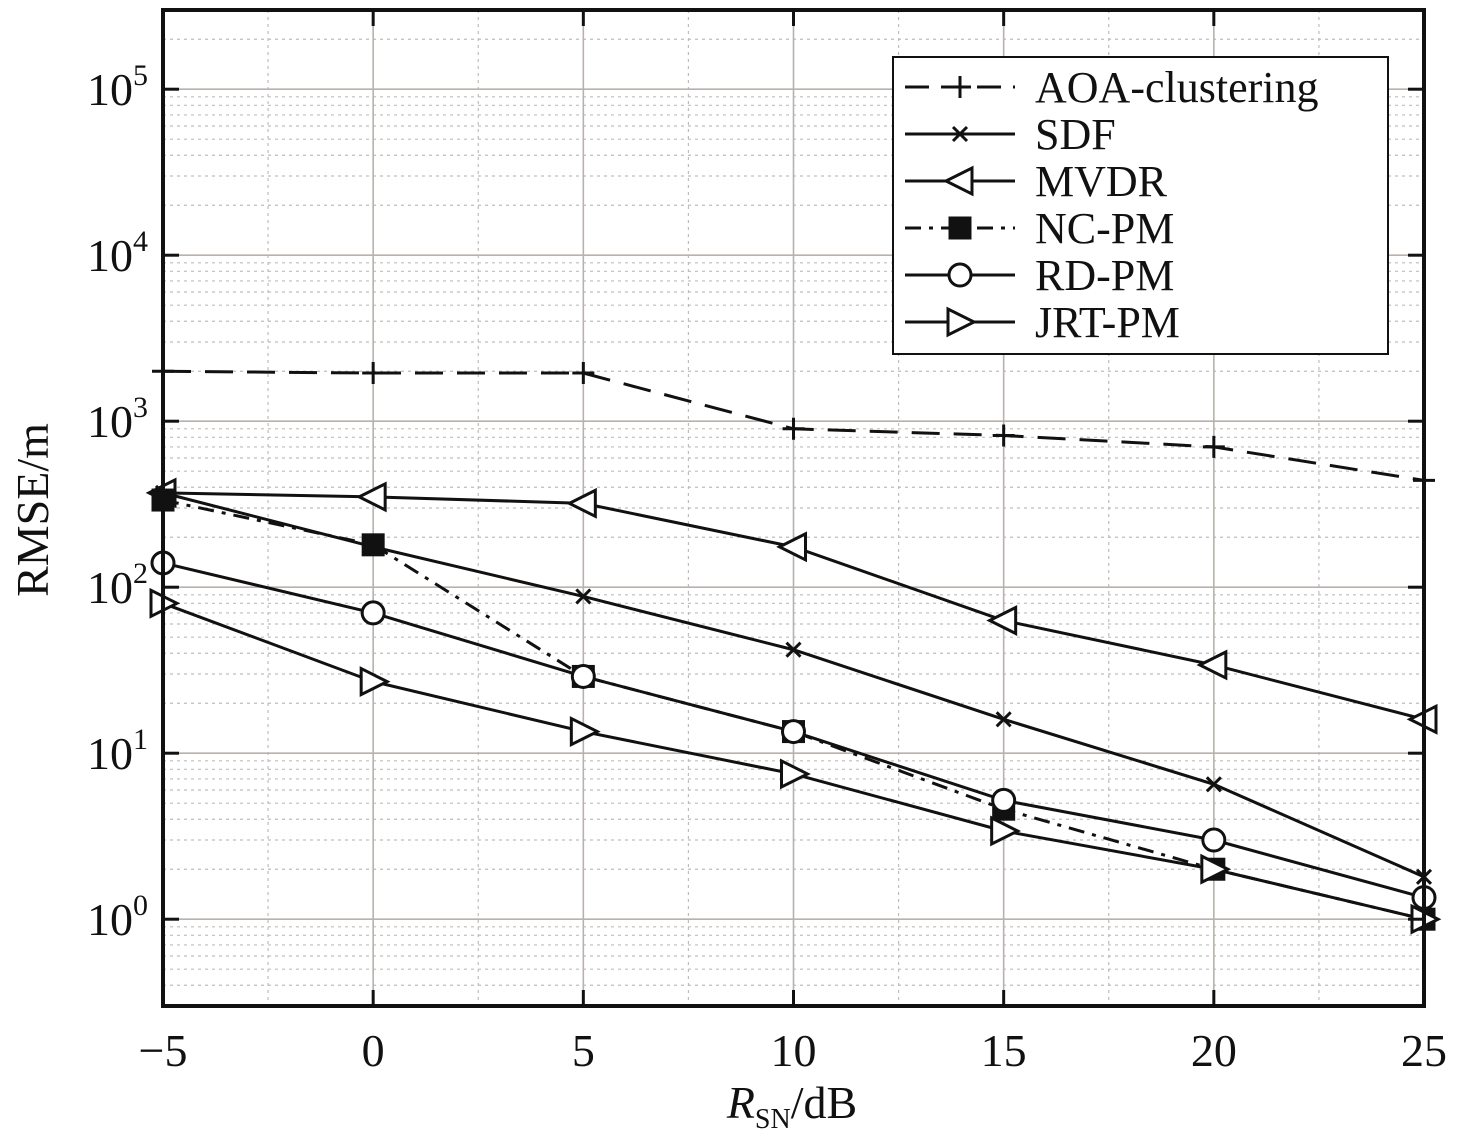 The width and height of the screenshot is (1459, 1136). I want to click on legend-label: NC-PM, so click(1104, 228).